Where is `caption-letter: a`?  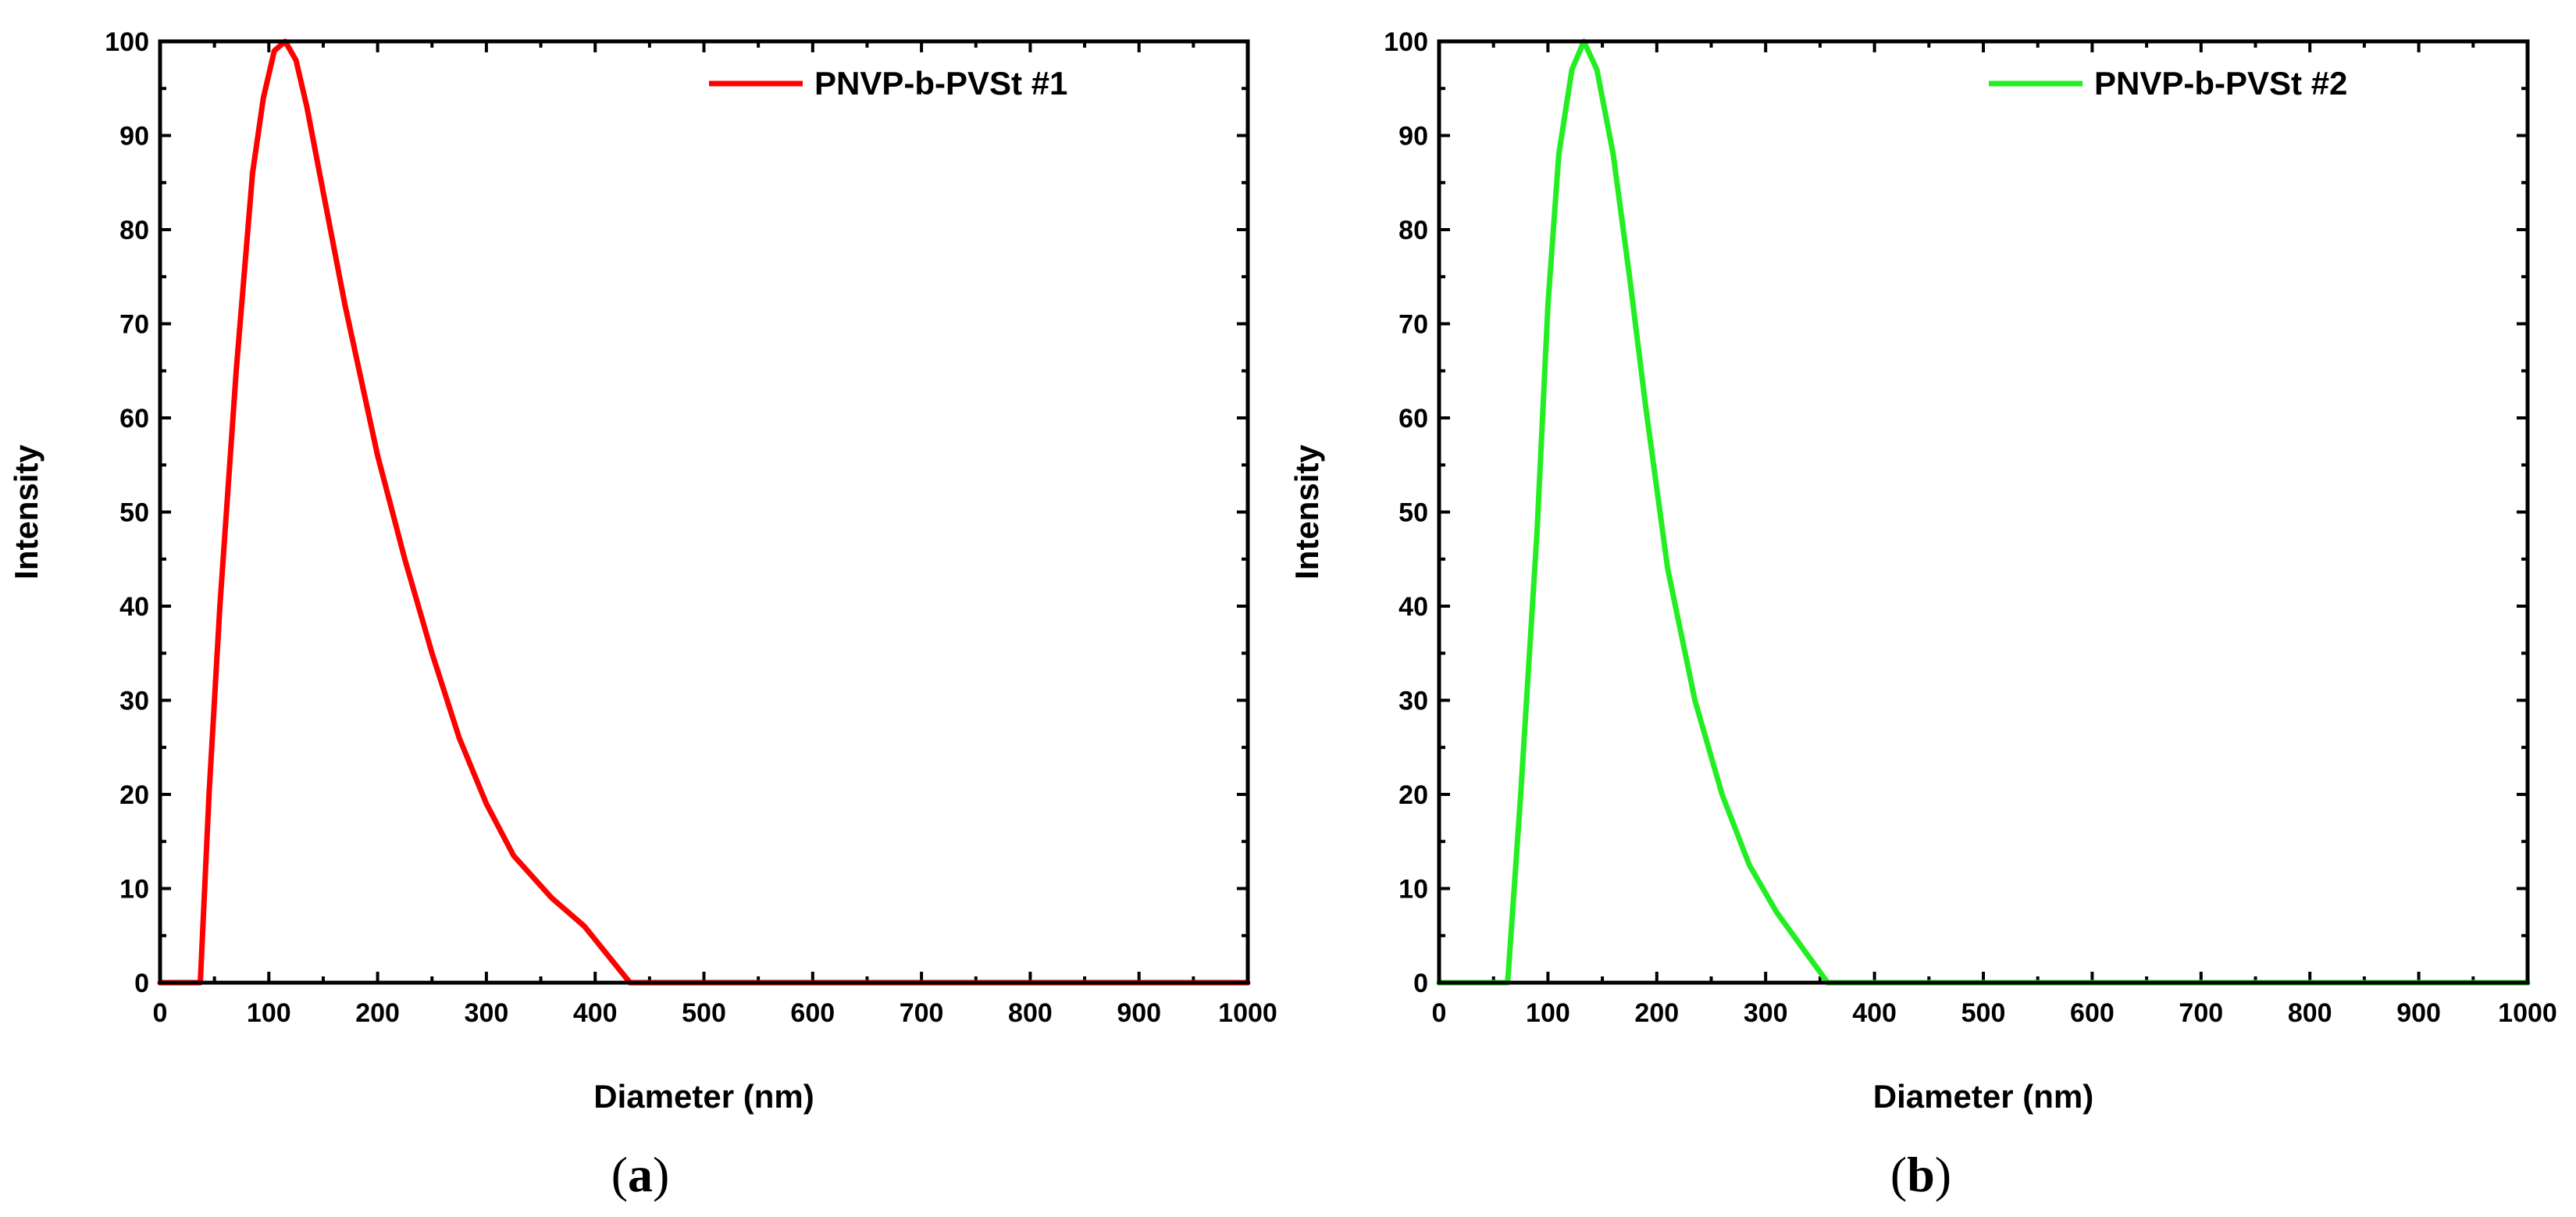 caption-letter: a is located at coordinates (640, 1174).